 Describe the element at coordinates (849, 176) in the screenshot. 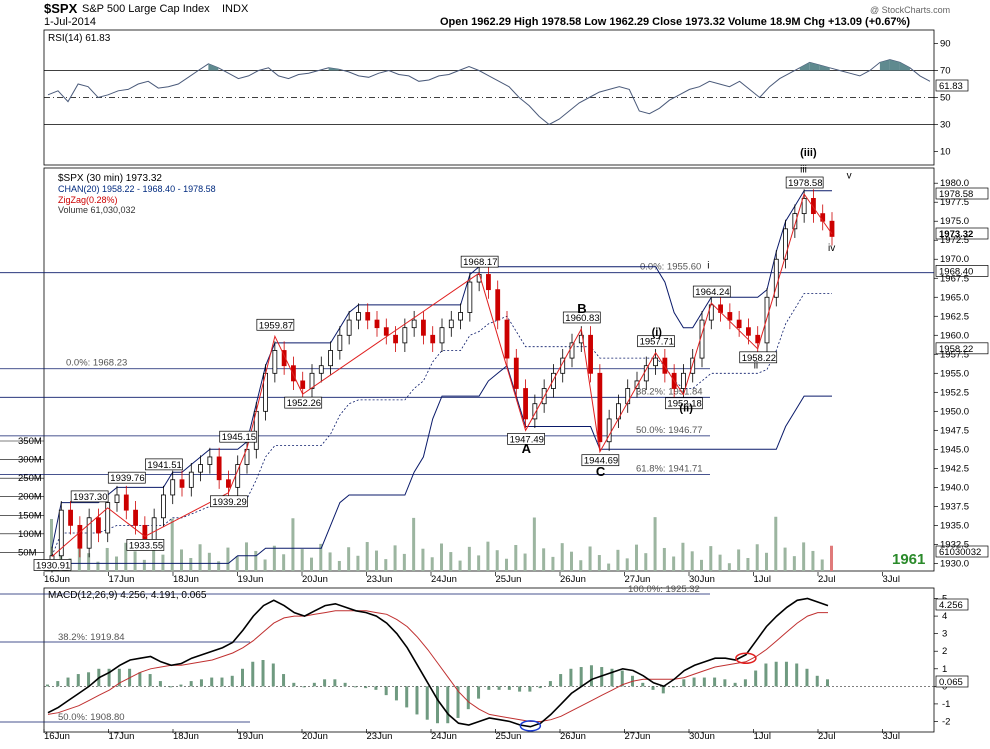

I see `wave-label: v` at that location.